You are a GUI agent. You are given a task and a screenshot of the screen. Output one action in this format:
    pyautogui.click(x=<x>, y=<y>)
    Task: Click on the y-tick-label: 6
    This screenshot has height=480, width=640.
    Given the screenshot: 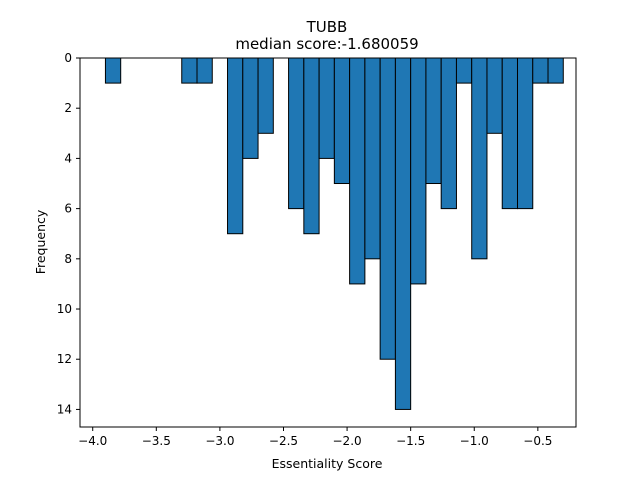 What is the action you would take?
    pyautogui.click(x=68, y=209)
    